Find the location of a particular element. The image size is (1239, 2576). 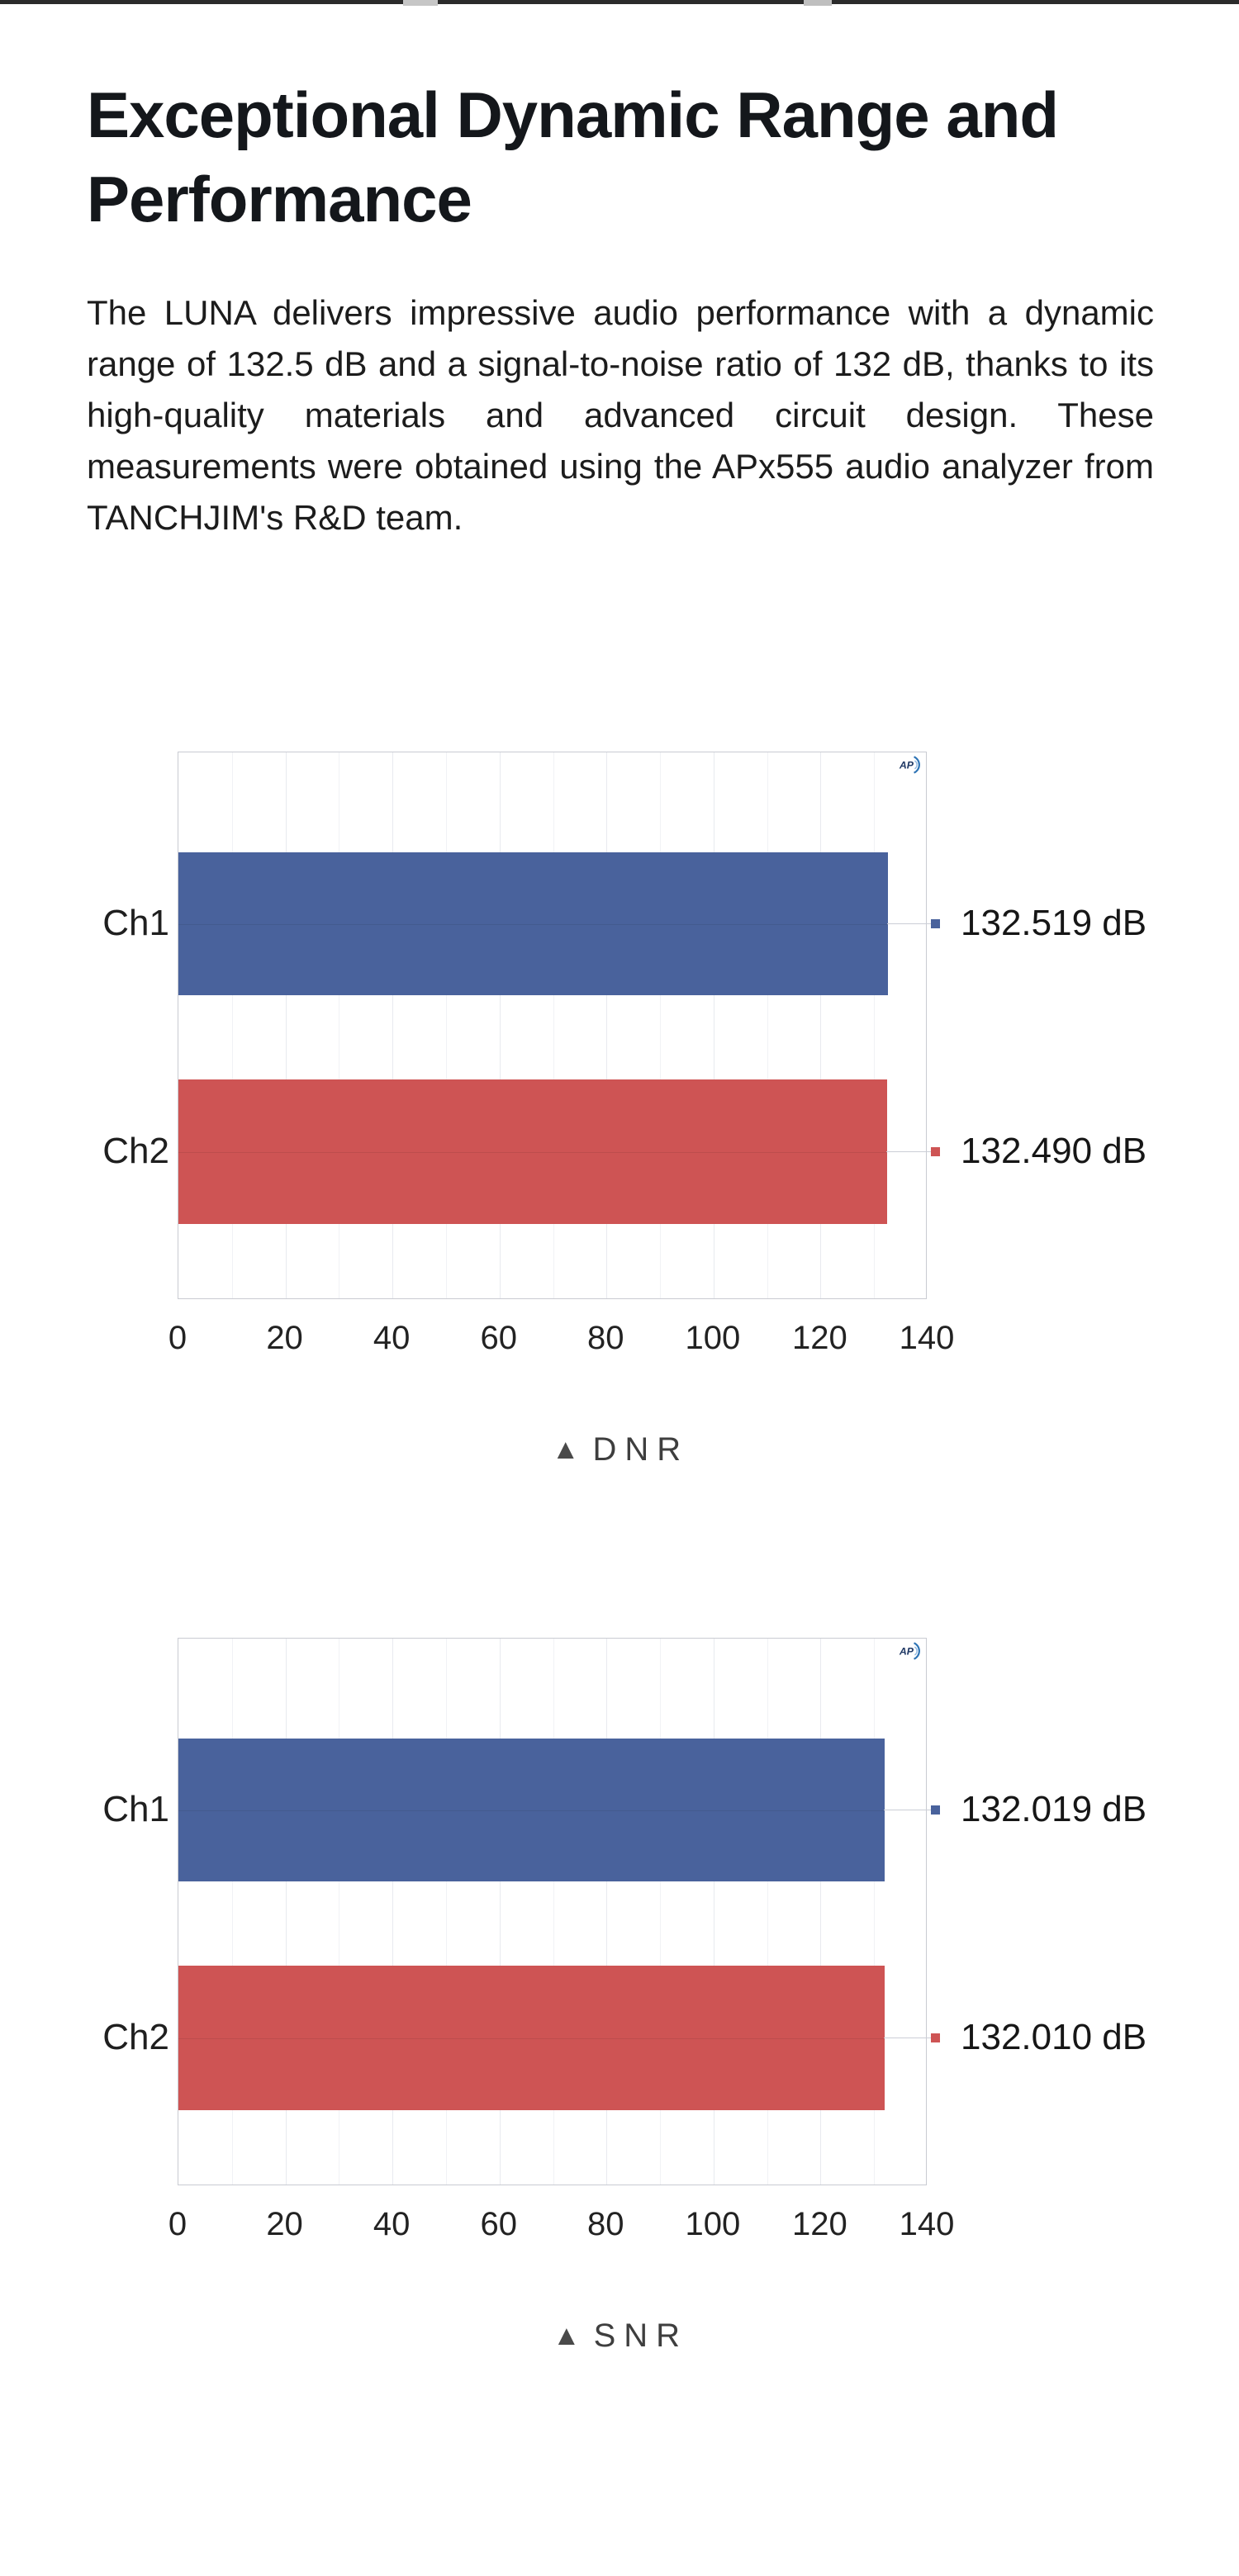

snr-plot-area is located at coordinates (552, 1911).